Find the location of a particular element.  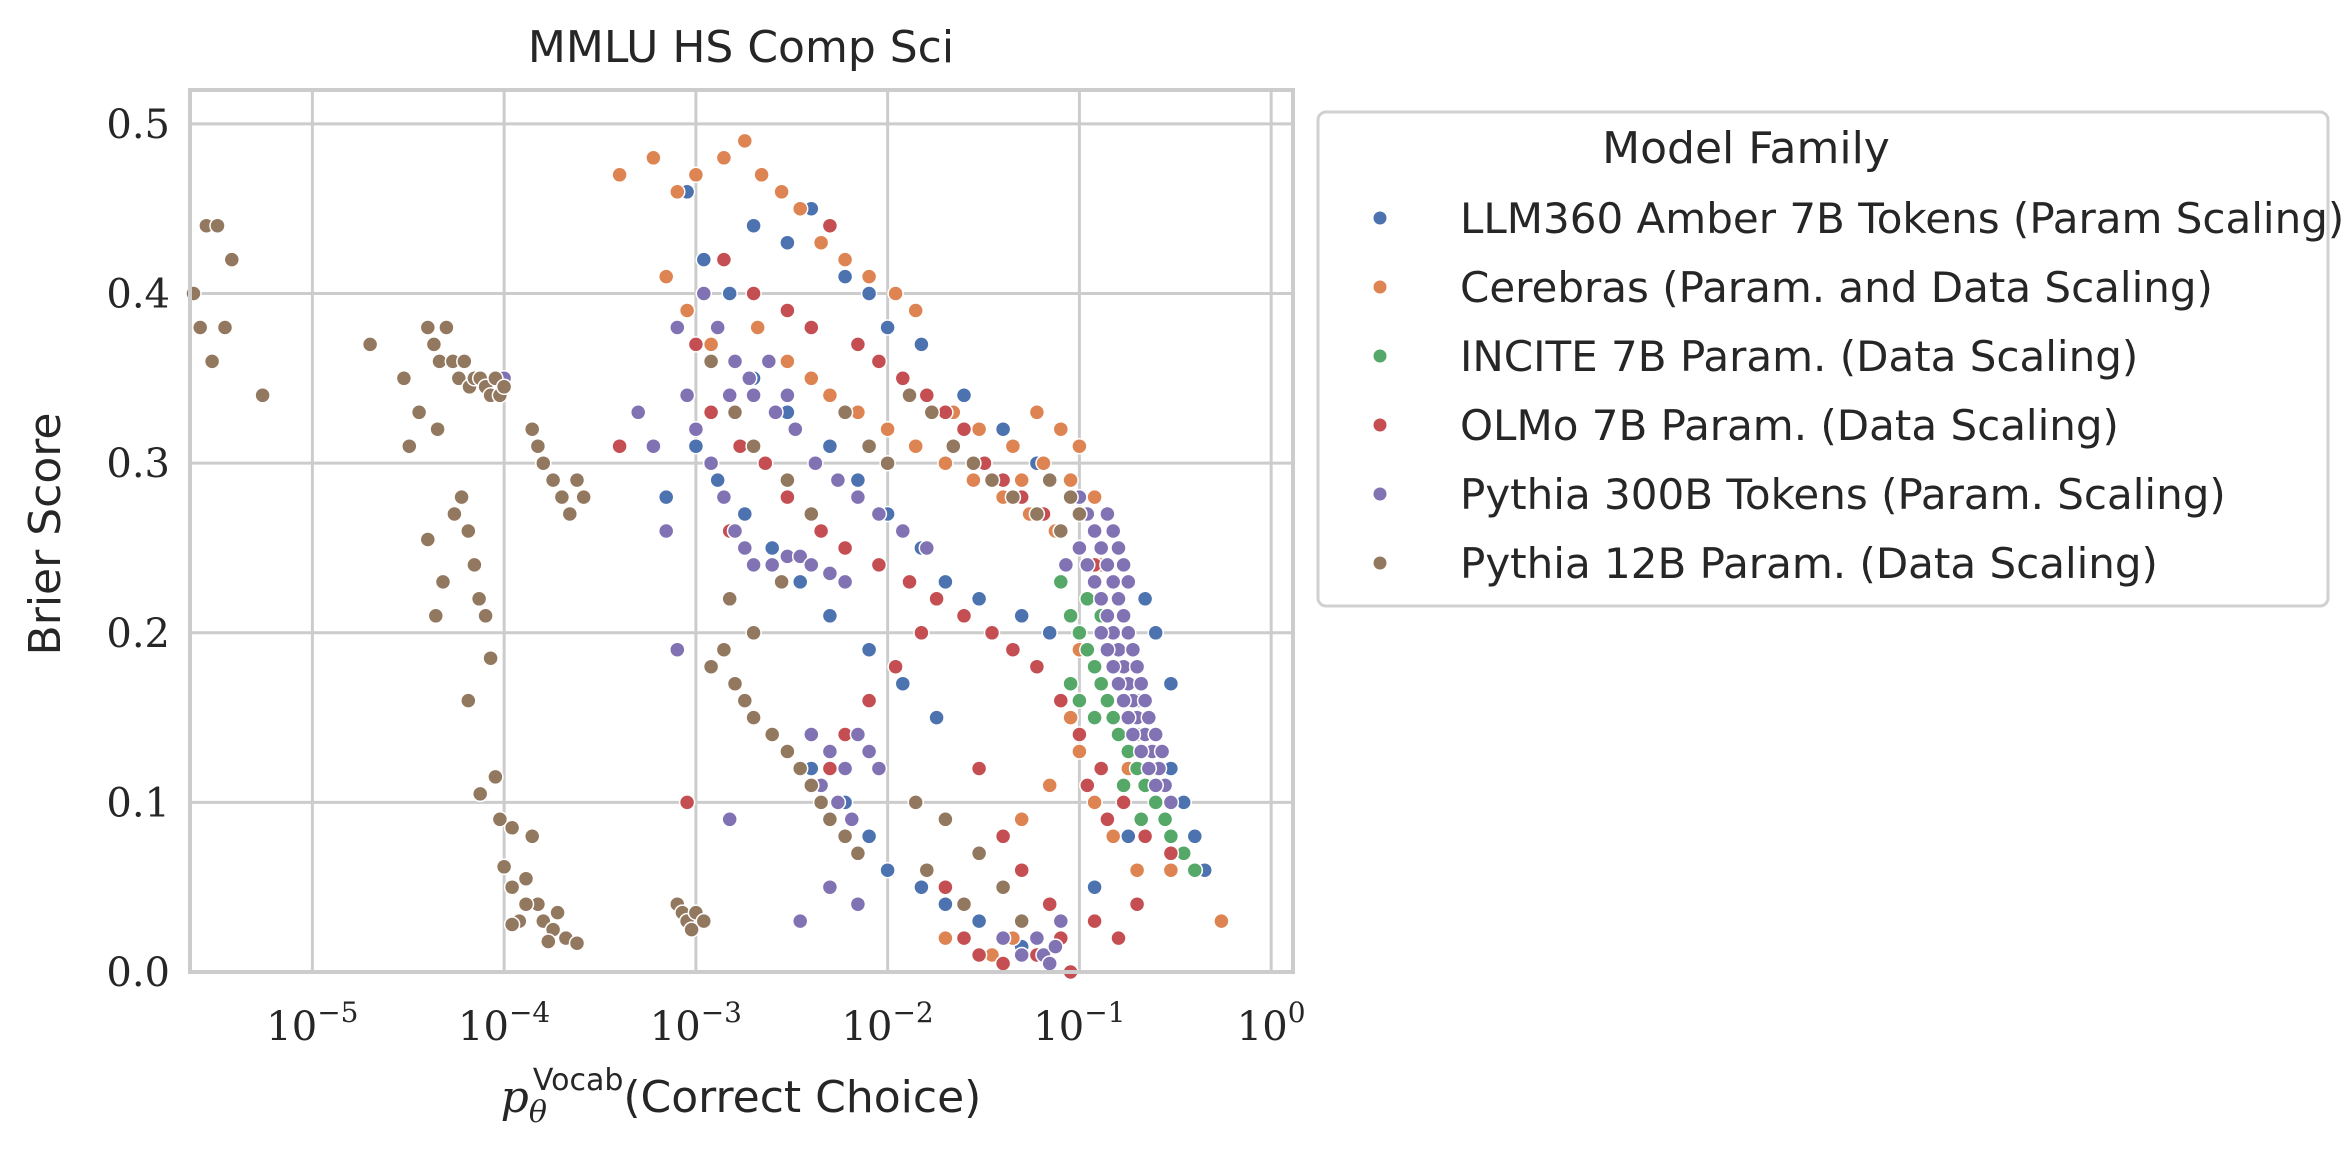

x-axis-label-superscript: Vocab is located at coordinates (578, 1080).